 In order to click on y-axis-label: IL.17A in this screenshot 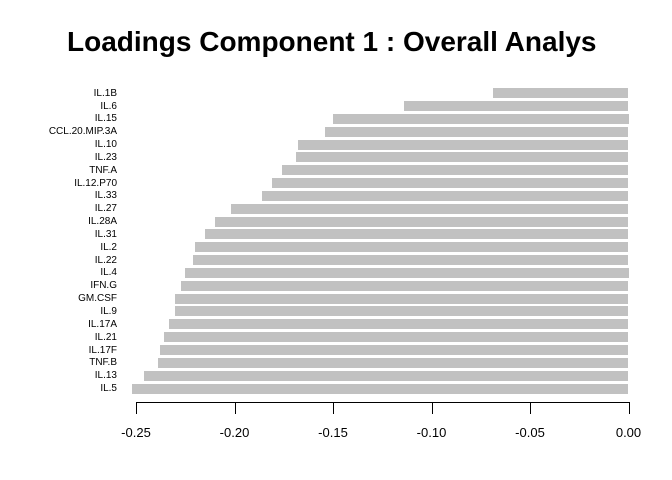, I will do `click(102, 324)`.